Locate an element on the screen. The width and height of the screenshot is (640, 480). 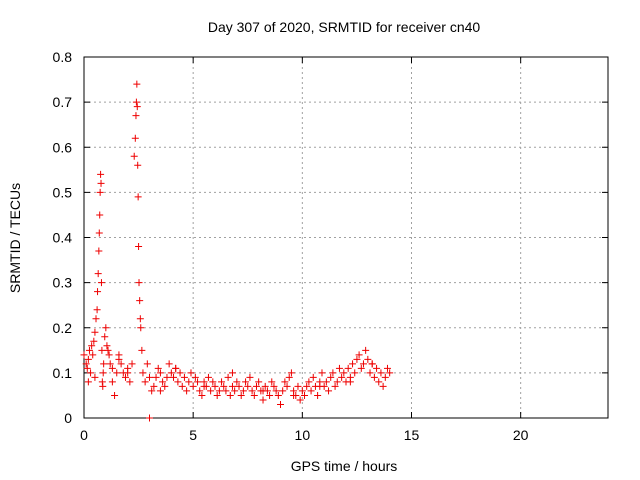
y-tick-label: 0.6 is located at coordinates (63, 147).